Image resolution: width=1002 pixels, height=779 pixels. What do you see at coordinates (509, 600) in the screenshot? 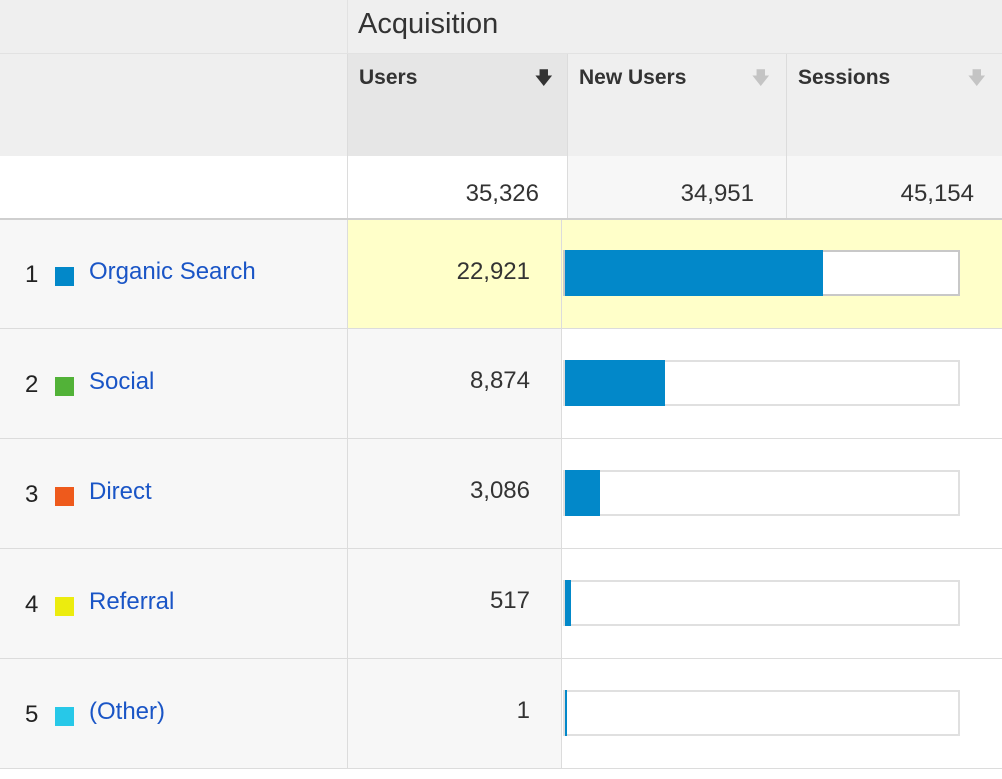
I see `users-value: 517` at bounding box center [509, 600].